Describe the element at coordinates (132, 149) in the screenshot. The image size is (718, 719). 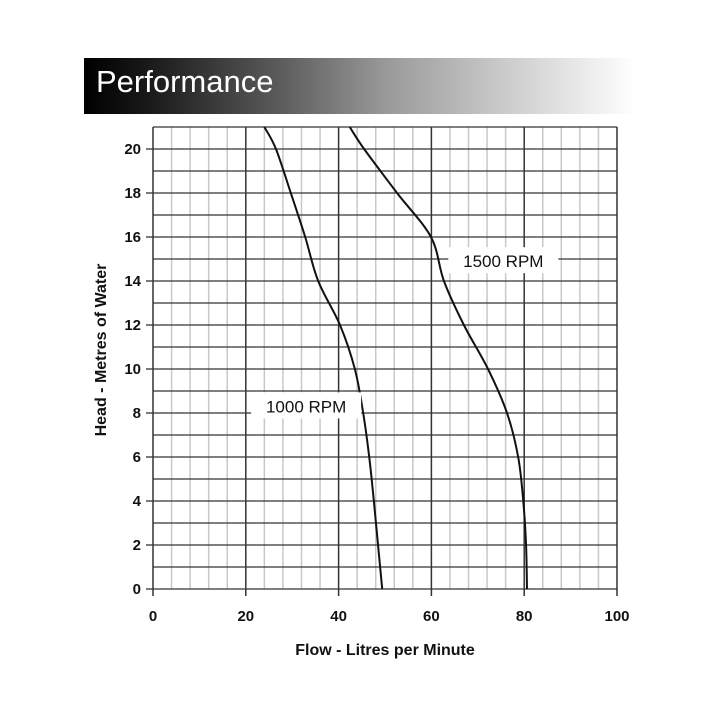
I see `y-tick-label: 20` at that location.